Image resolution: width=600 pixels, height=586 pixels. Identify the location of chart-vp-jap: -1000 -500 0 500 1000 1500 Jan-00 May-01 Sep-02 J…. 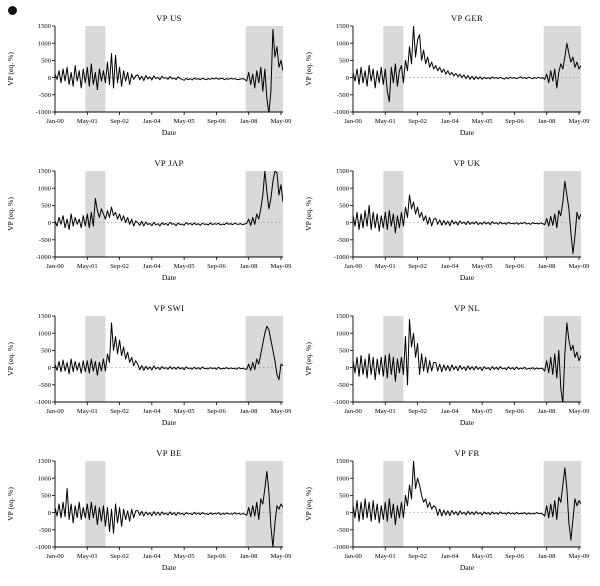
(149, 220).